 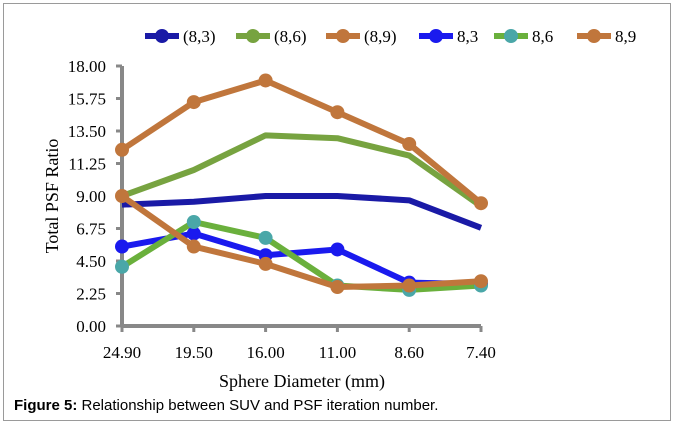 What do you see at coordinates (87, 66) in the screenshot?
I see `y-tick-label: 18.00` at bounding box center [87, 66].